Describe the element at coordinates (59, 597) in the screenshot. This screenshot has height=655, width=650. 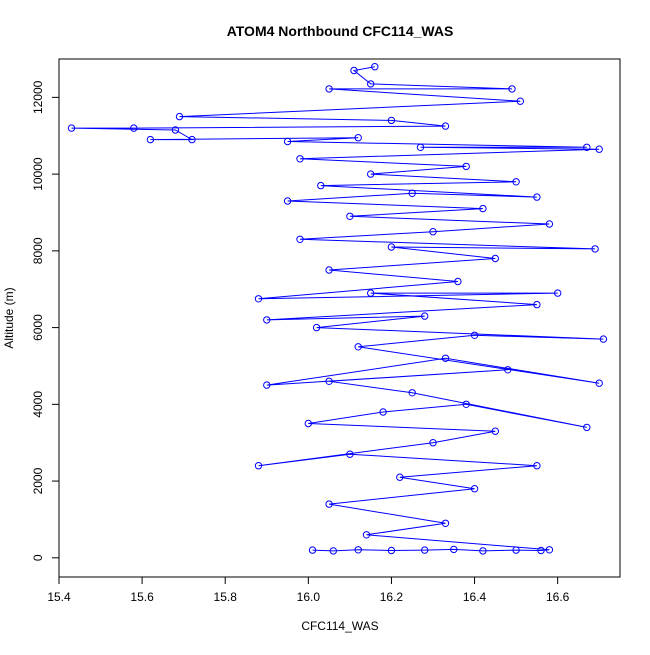
I see `x-tick-label: 15.4` at that location.